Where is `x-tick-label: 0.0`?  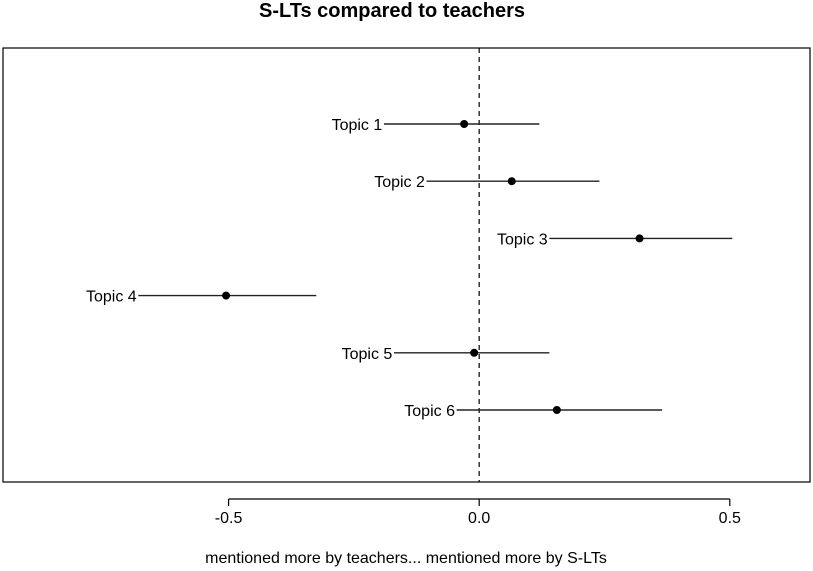
x-tick-label: 0.0 is located at coordinates (479, 518).